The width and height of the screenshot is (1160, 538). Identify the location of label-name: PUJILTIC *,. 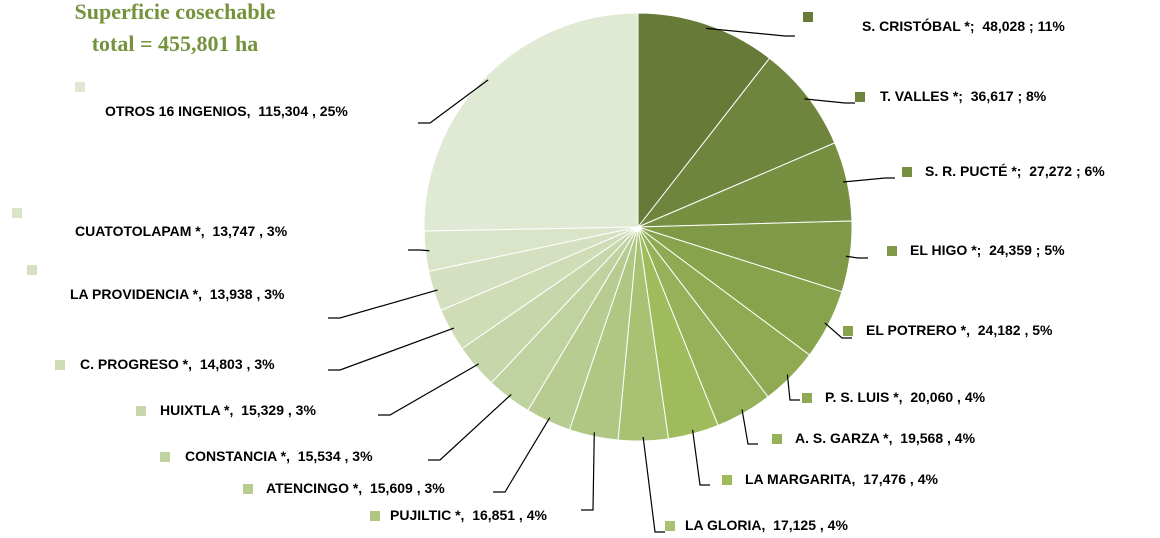
(427, 515).